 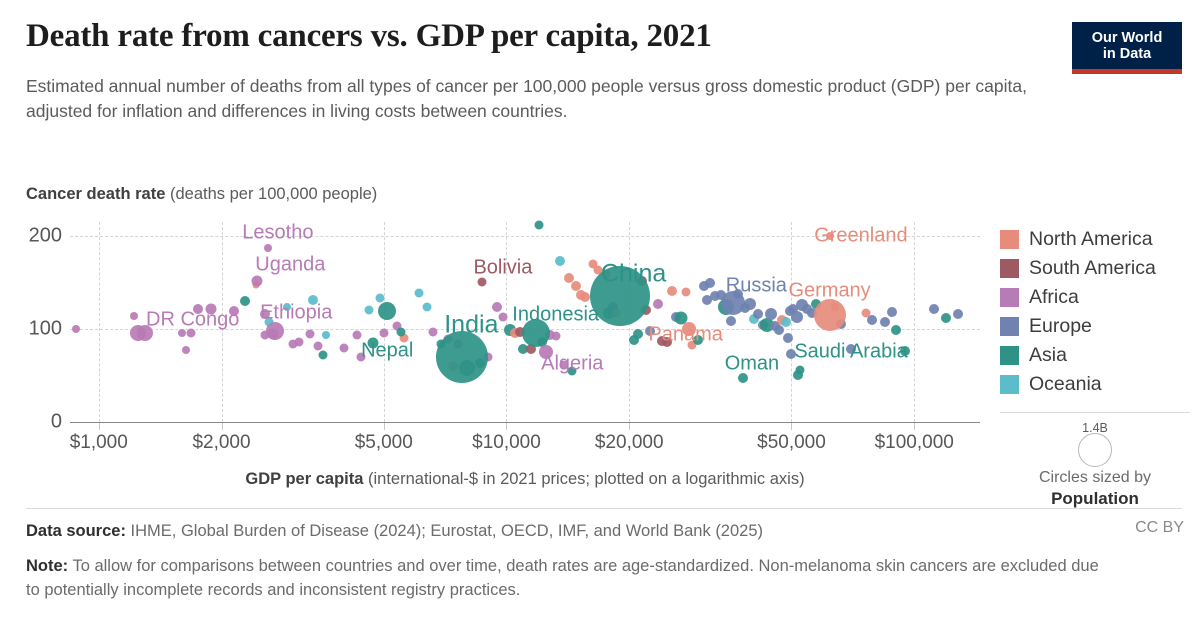 I want to click on data-point-nepal, so click(x=373, y=343).